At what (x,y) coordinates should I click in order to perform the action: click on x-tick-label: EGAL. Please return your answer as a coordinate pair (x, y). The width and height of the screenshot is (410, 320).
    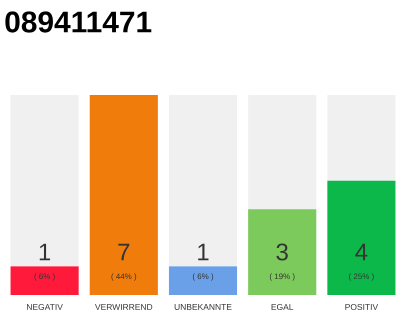
    Looking at the image, I should click on (283, 307).